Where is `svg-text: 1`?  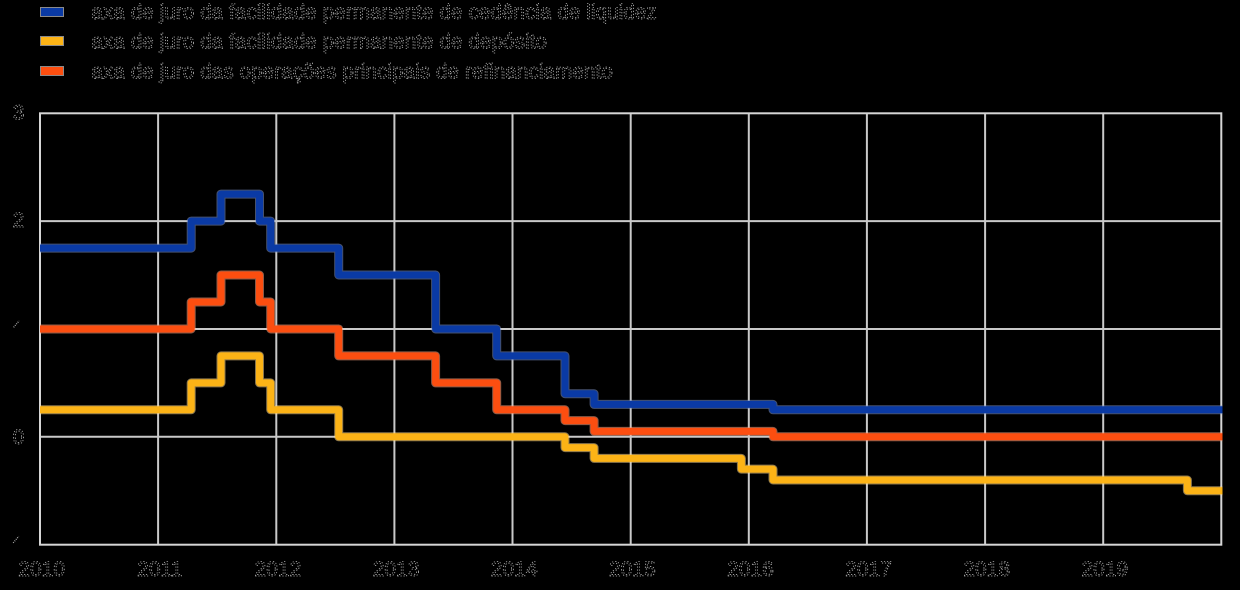 svg-text: 1 is located at coordinates (19, 328).